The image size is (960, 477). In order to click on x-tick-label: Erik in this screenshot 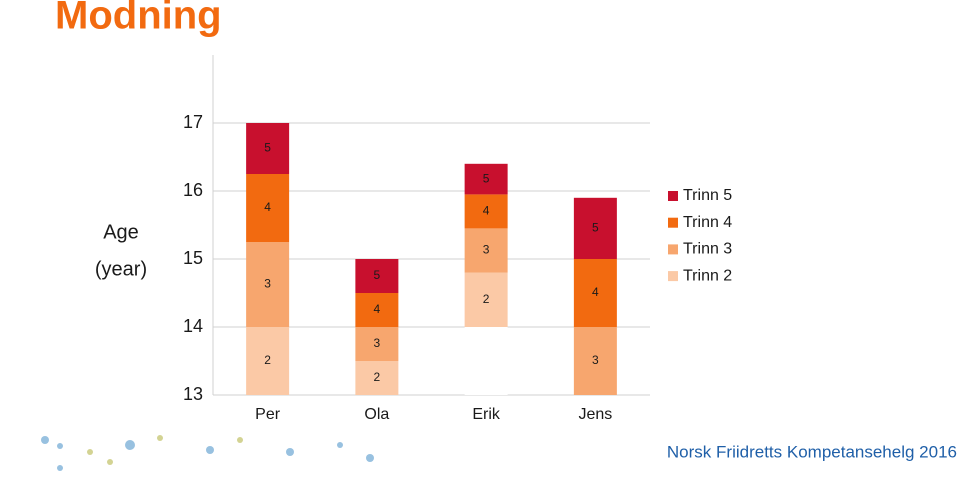, I will do `click(486, 414)`.